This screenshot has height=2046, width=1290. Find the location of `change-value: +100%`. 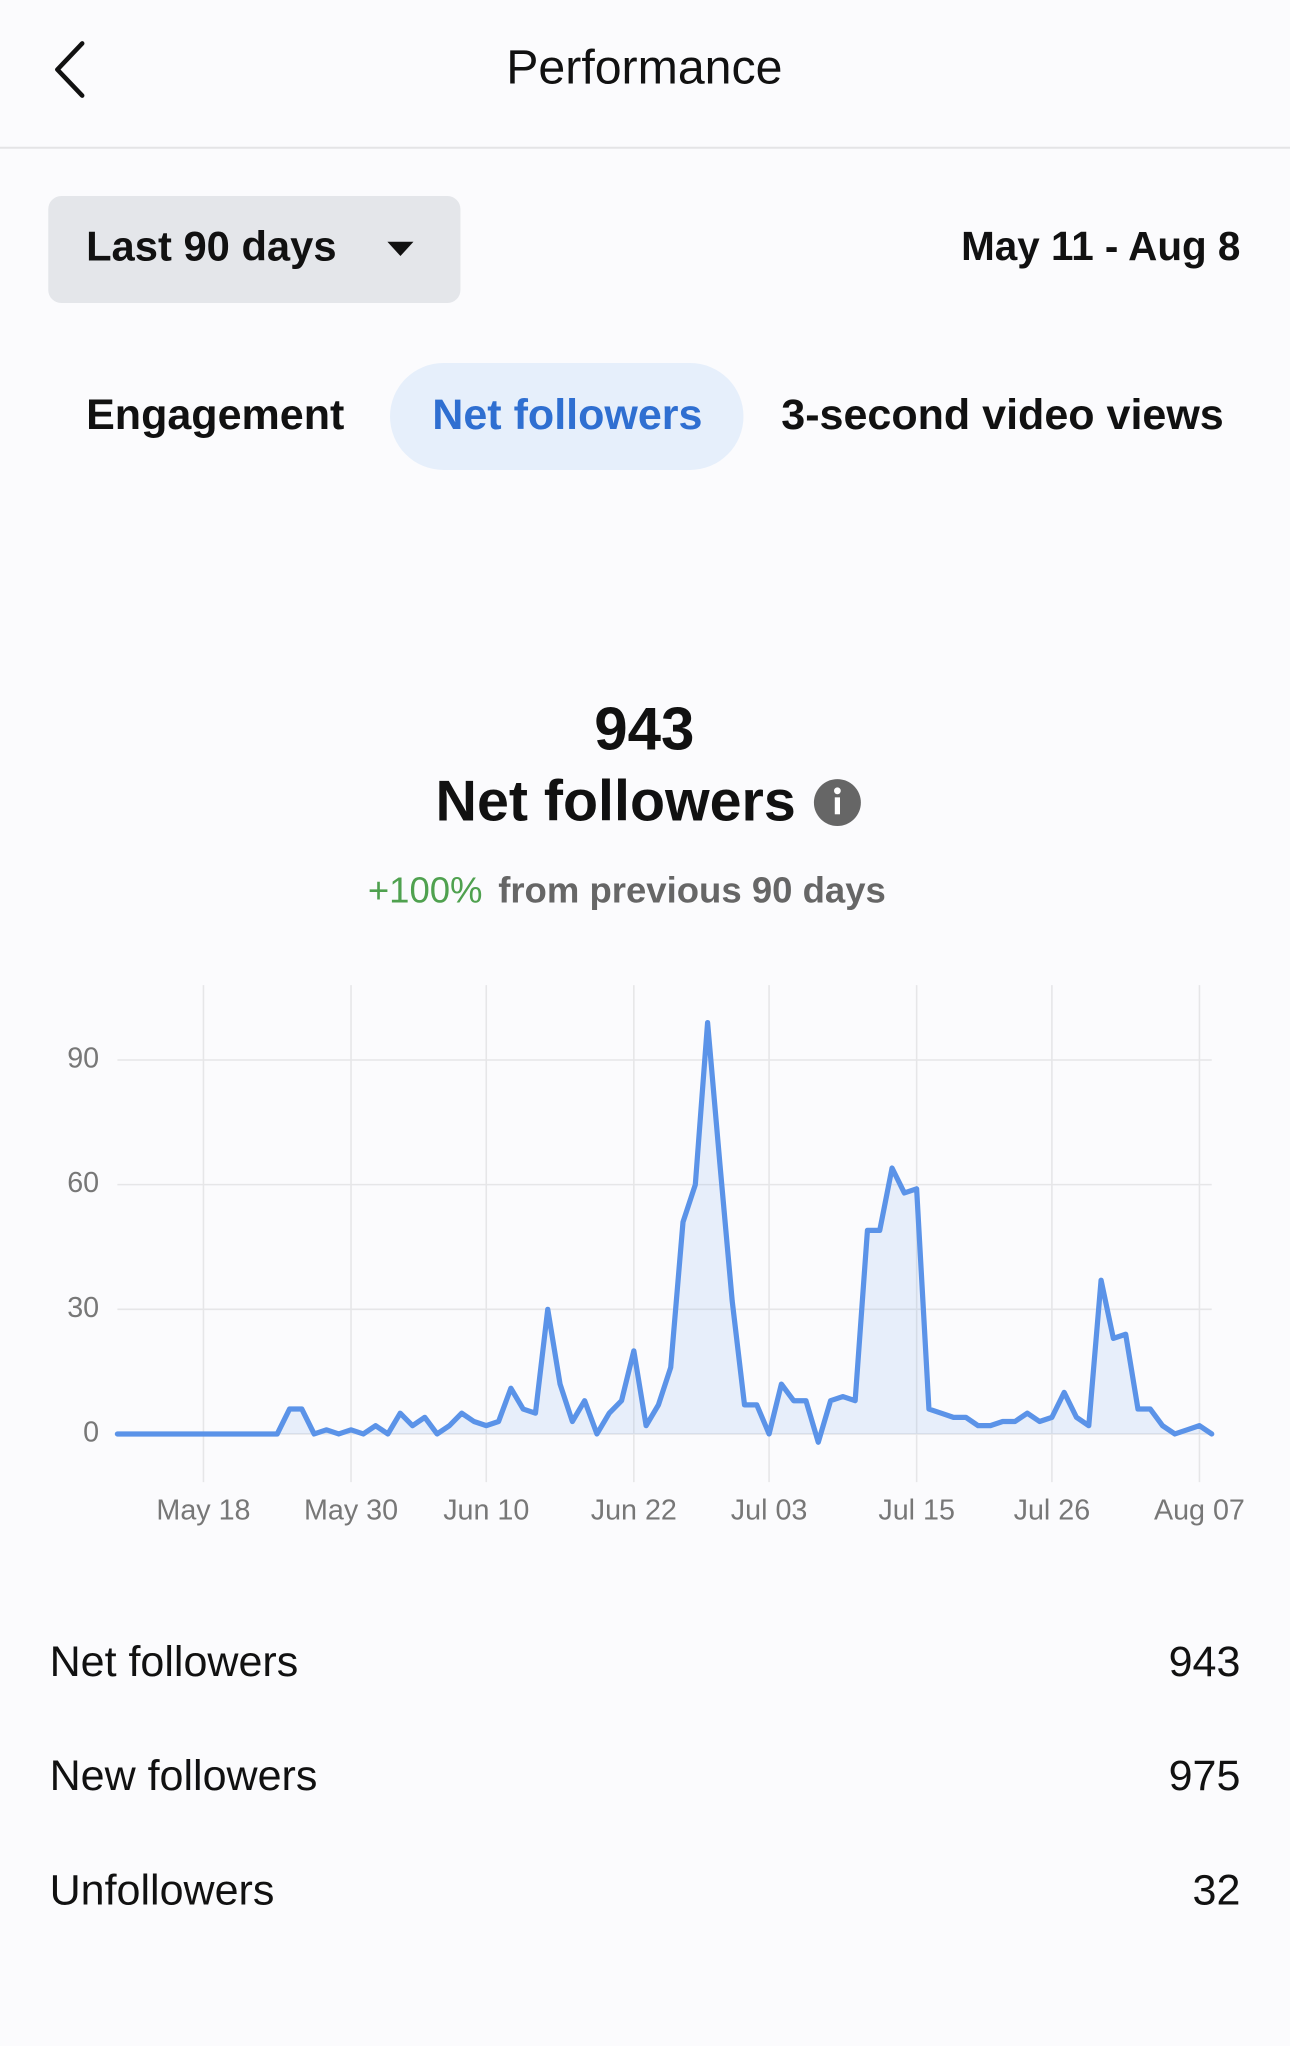

change-value: +100% is located at coordinates (425, 889).